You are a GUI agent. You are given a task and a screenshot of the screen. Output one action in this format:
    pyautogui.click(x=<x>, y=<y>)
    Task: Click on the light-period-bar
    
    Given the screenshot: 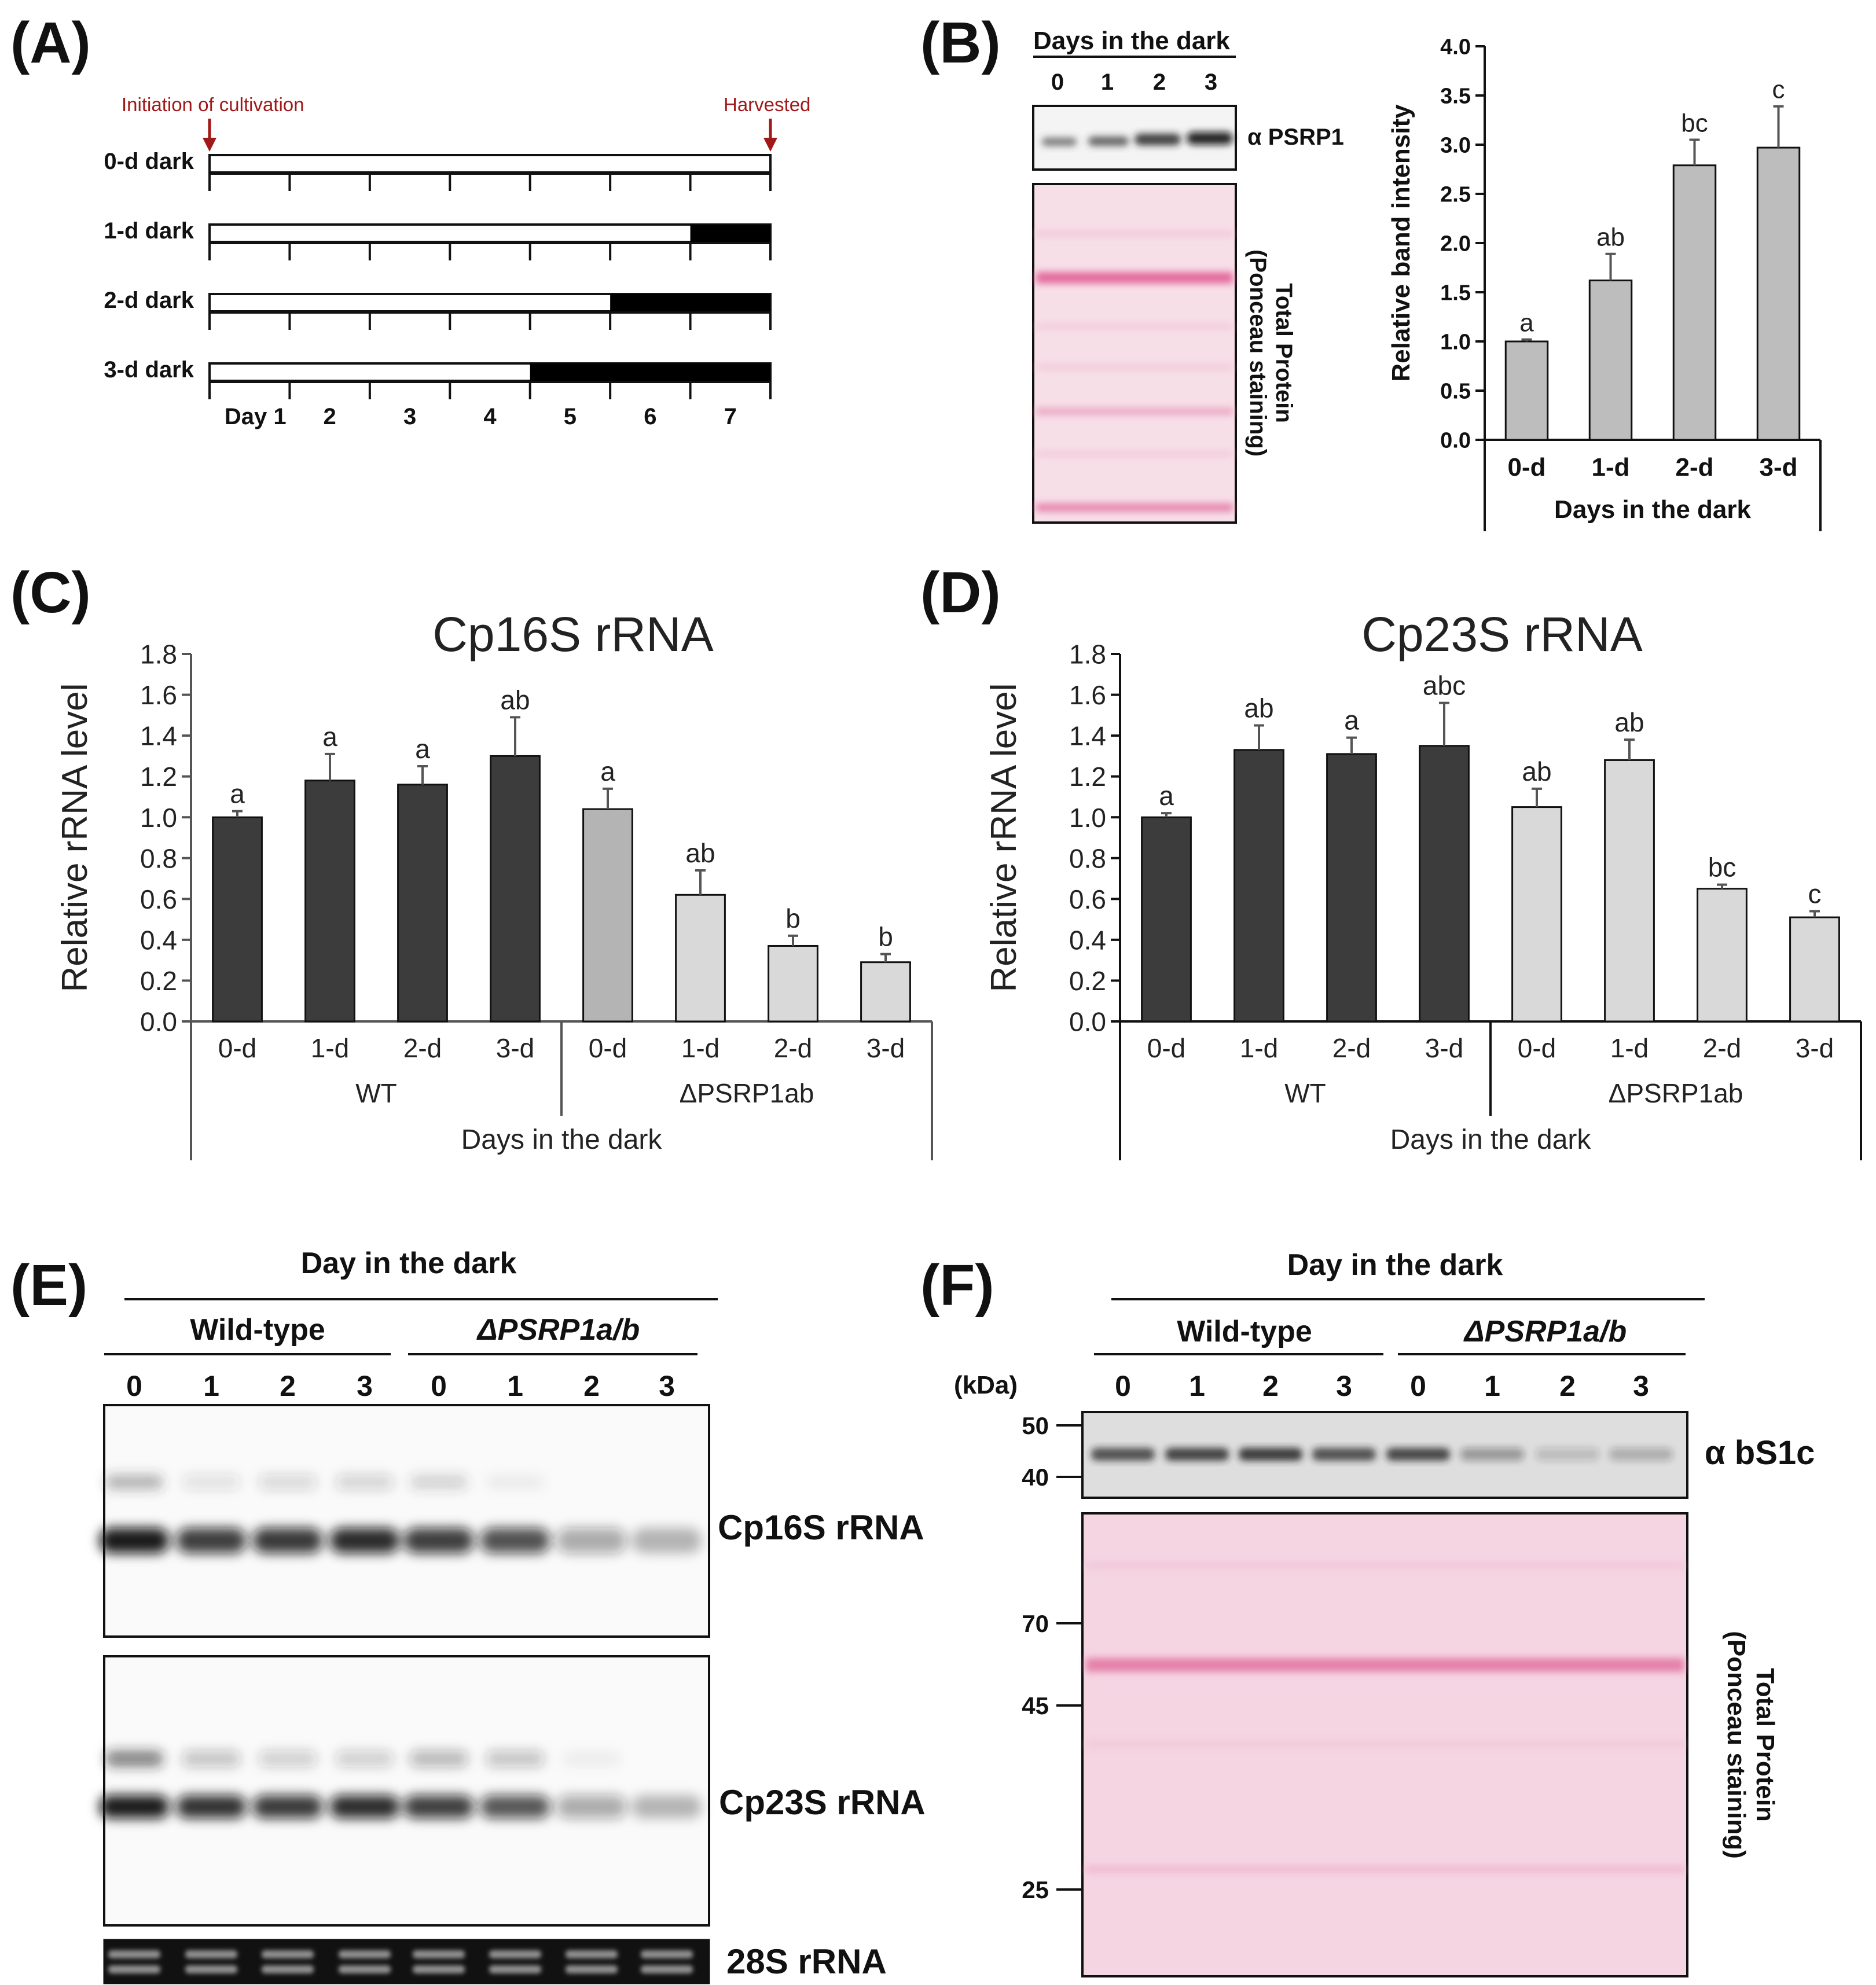 What is the action you would take?
    pyautogui.click(x=490, y=233)
    